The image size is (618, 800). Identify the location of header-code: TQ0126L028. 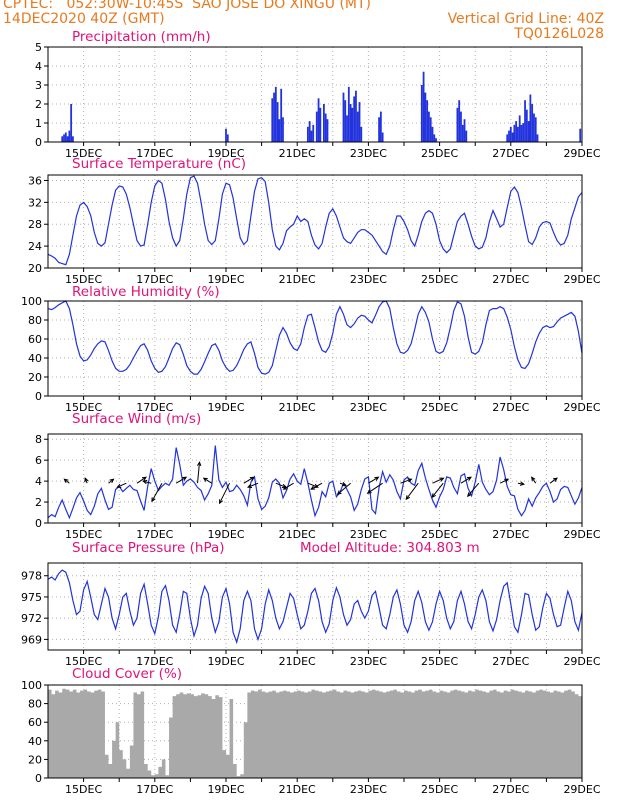
(559, 34).